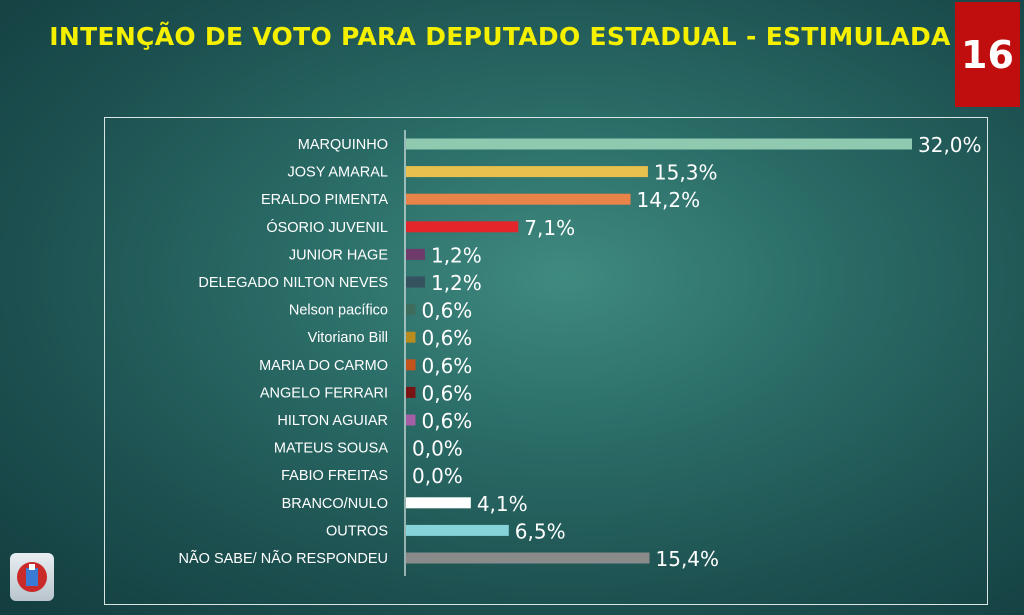 This screenshot has width=1024, height=615. I want to click on logo-icon, so click(32, 577).